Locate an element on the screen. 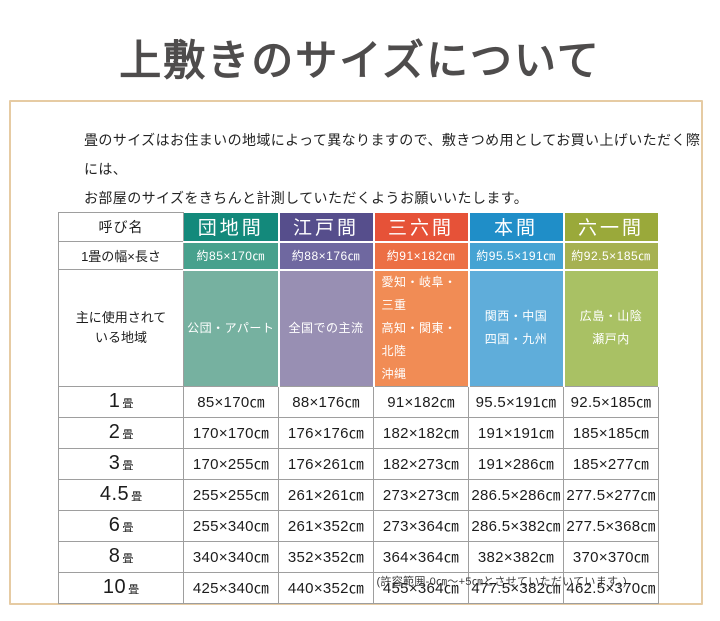 Image resolution: width=720 pixels, height=621 pixels. table-header-row: 呼び名 団地間 江戸間 三六間 本間 六一間 is located at coordinates (359, 227).